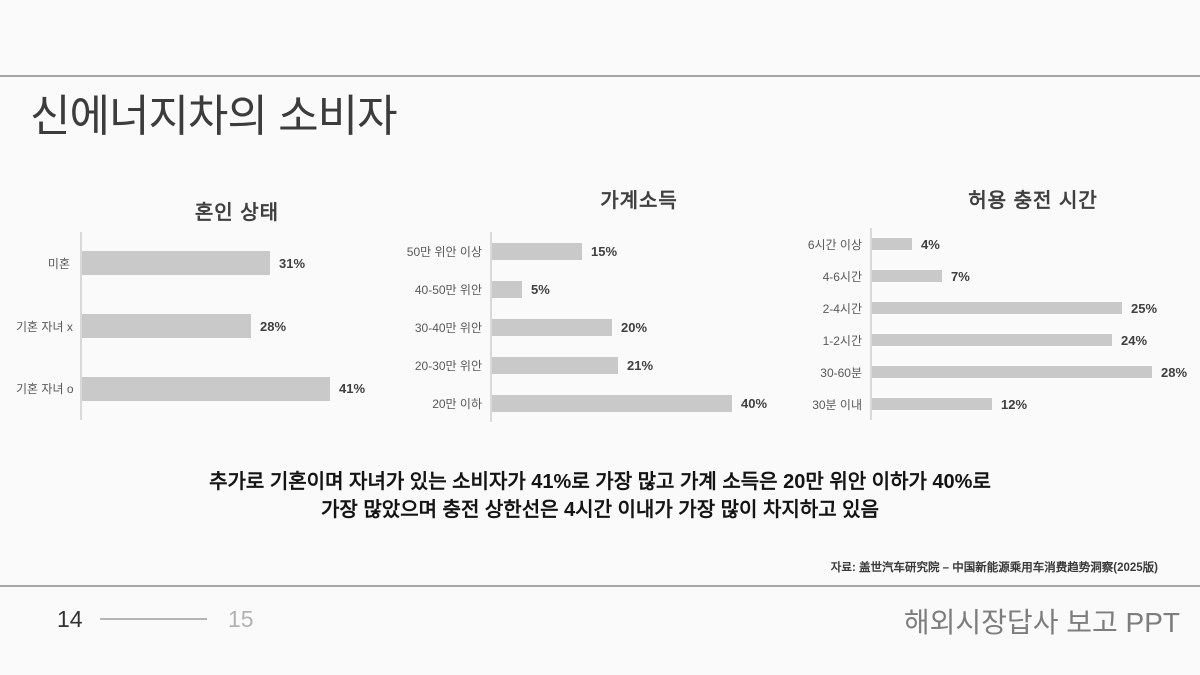 The height and width of the screenshot is (675, 1200). I want to click on chart-row: 기혼 자녀 o 41%, so click(205, 389).